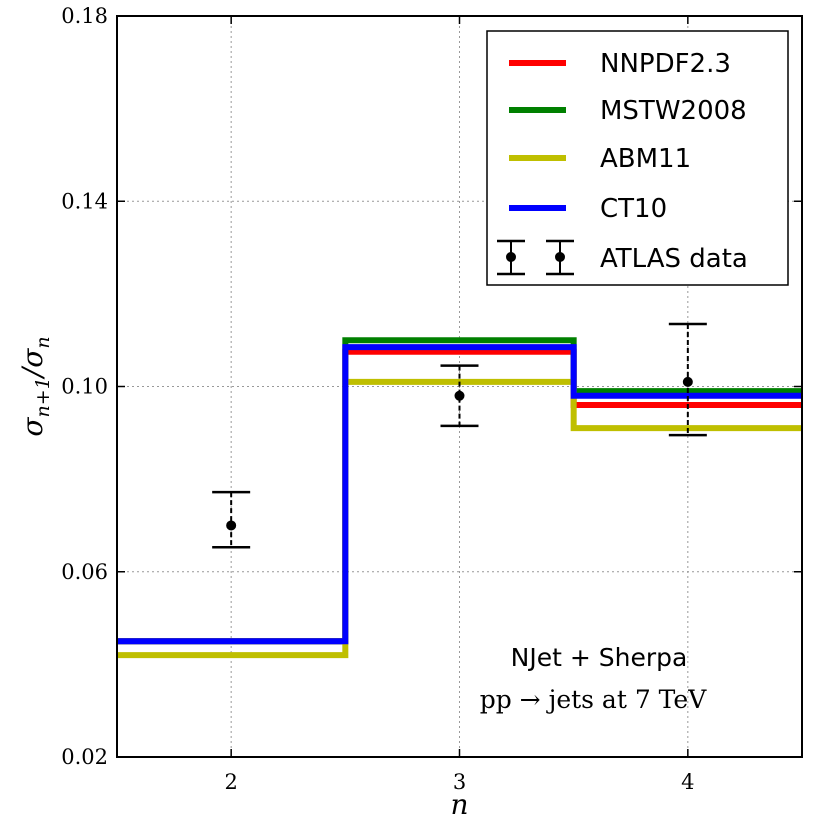 Image resolution: width=831 pixels, height=831 pixels. What do you see at coordinates (43, 342) in the screenshot?
I see `y-axis-label-tail-sub: n` at bounding box center [43, 342].